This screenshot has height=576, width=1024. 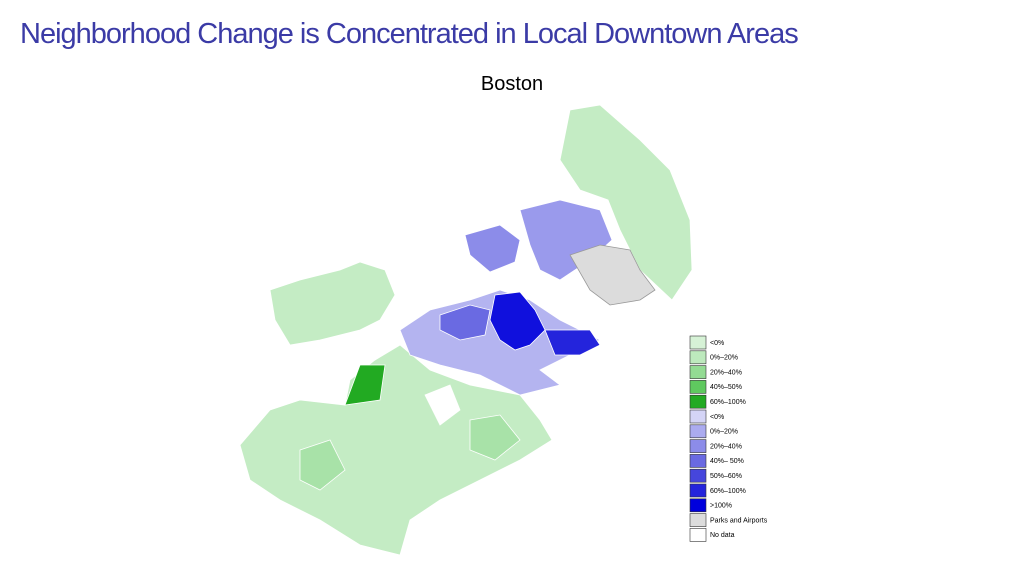 I want to click on legend-label: 50%–60%, so click(x=726, y=476).